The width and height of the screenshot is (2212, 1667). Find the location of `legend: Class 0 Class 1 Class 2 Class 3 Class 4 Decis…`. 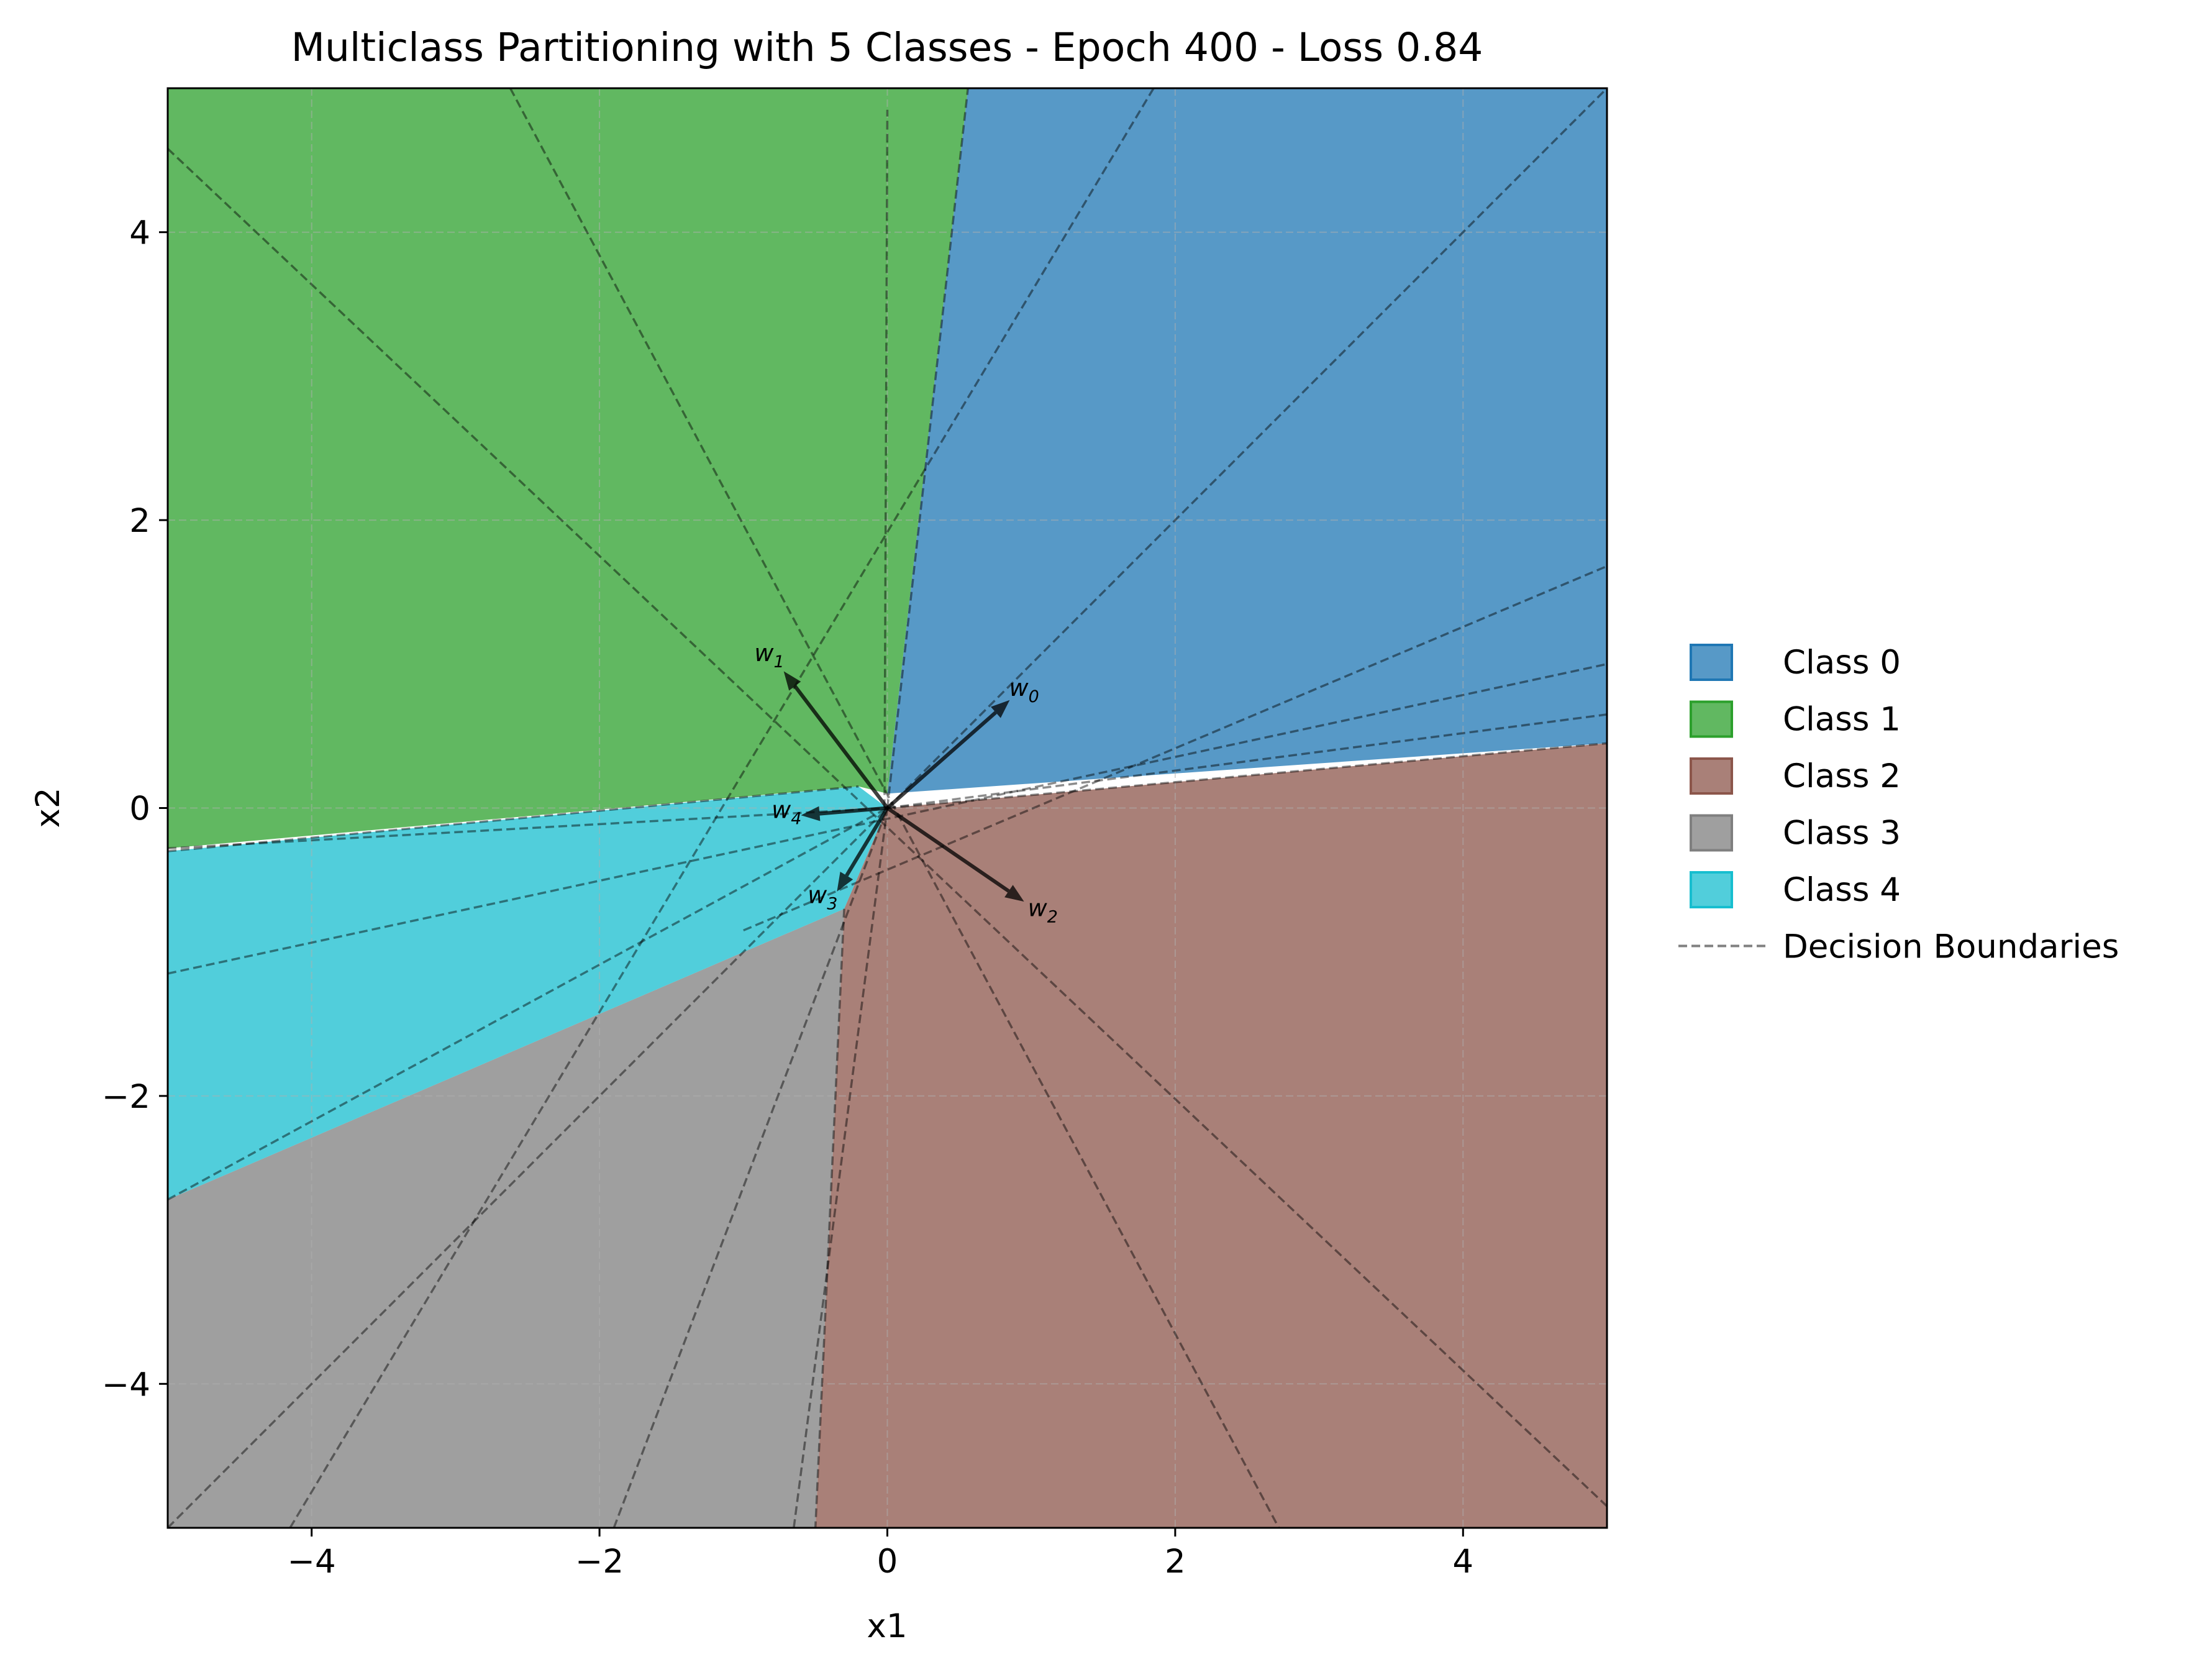

legend: Class 0 Class 1 Class 2 Class 3 Class 4 Decis… is located at coordinates (1898, 805).